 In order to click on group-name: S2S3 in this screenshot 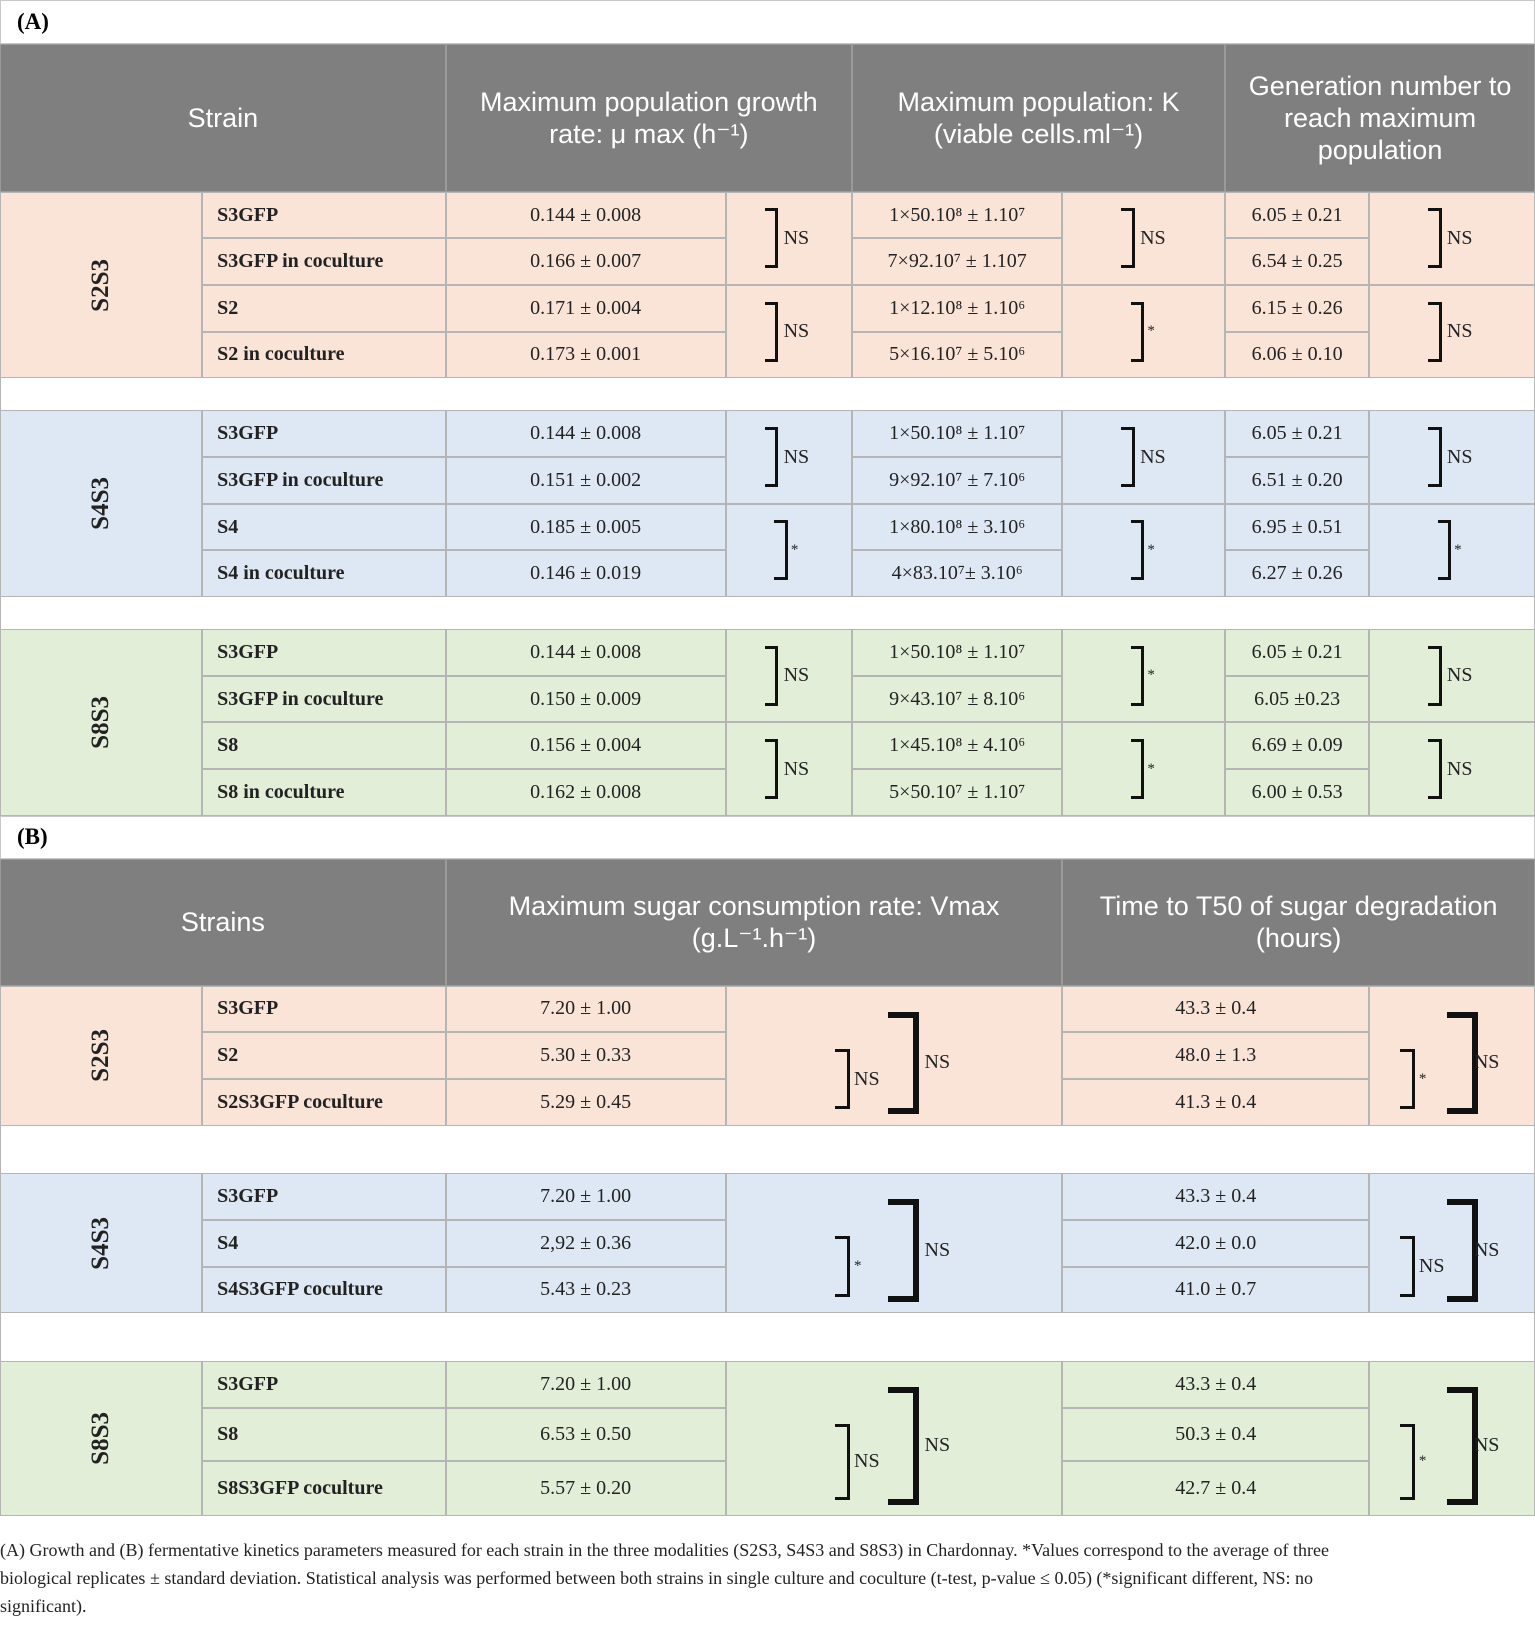, I will do `click(101, 1056)`.